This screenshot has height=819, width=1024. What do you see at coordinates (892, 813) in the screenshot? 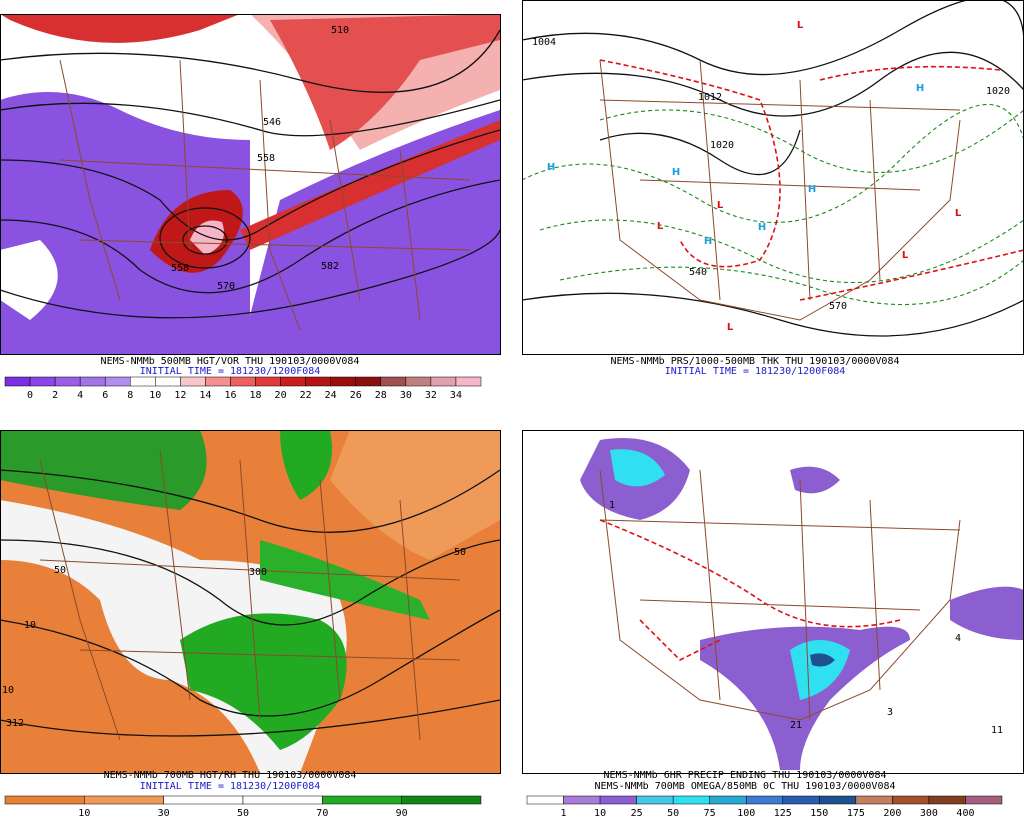
I see `colorbar-label: 200` at bounding box center [892, 813].